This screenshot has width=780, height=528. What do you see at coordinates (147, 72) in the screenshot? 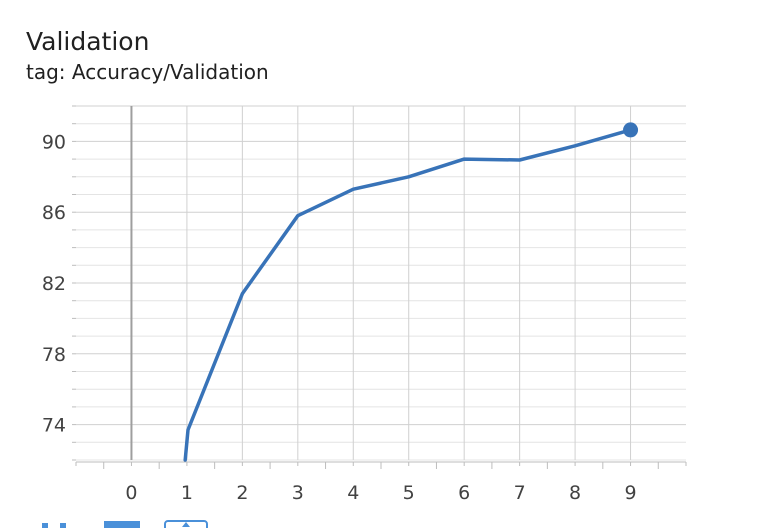
I see `chart-tag: tag: Accuracy/Validation` at bounding box center [147, 72].